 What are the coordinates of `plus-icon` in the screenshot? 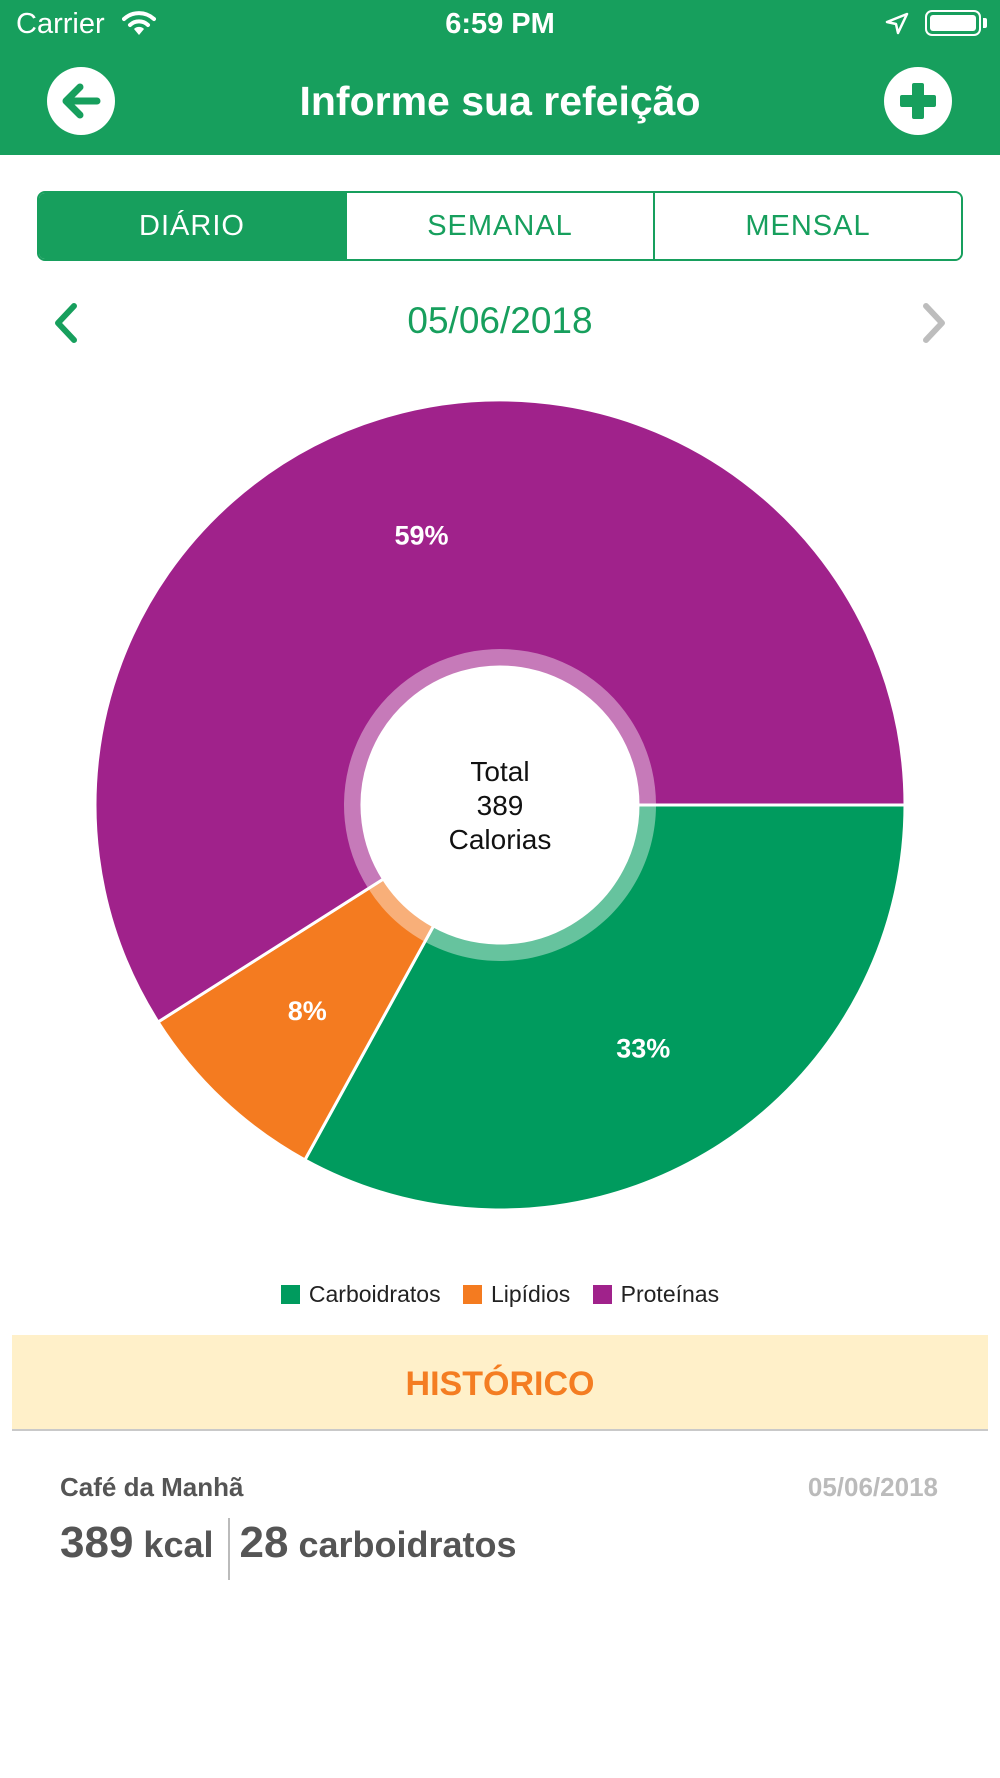 It's located at (918, 101).